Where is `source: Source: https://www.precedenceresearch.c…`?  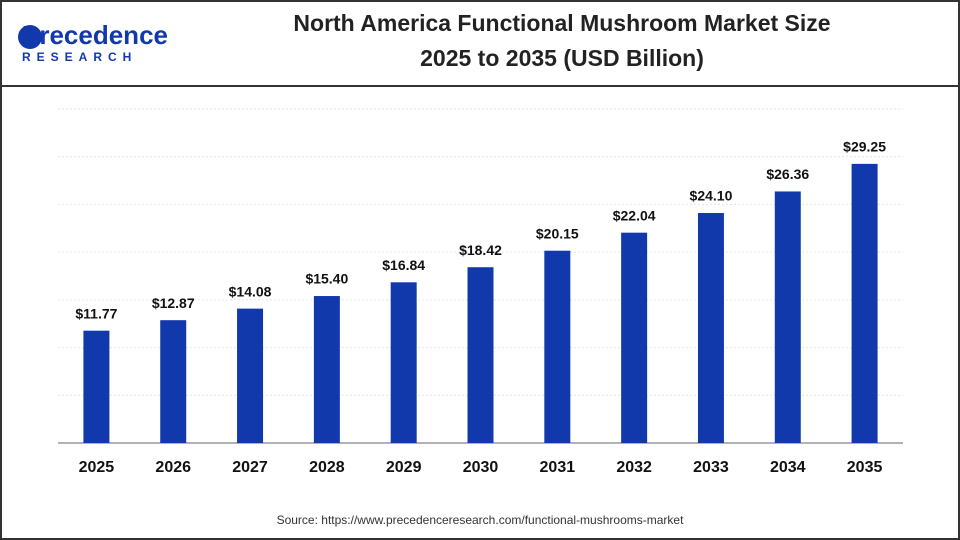
source: Source: https://www.precedenceresearch.c… is located at coordinates (481, 520).